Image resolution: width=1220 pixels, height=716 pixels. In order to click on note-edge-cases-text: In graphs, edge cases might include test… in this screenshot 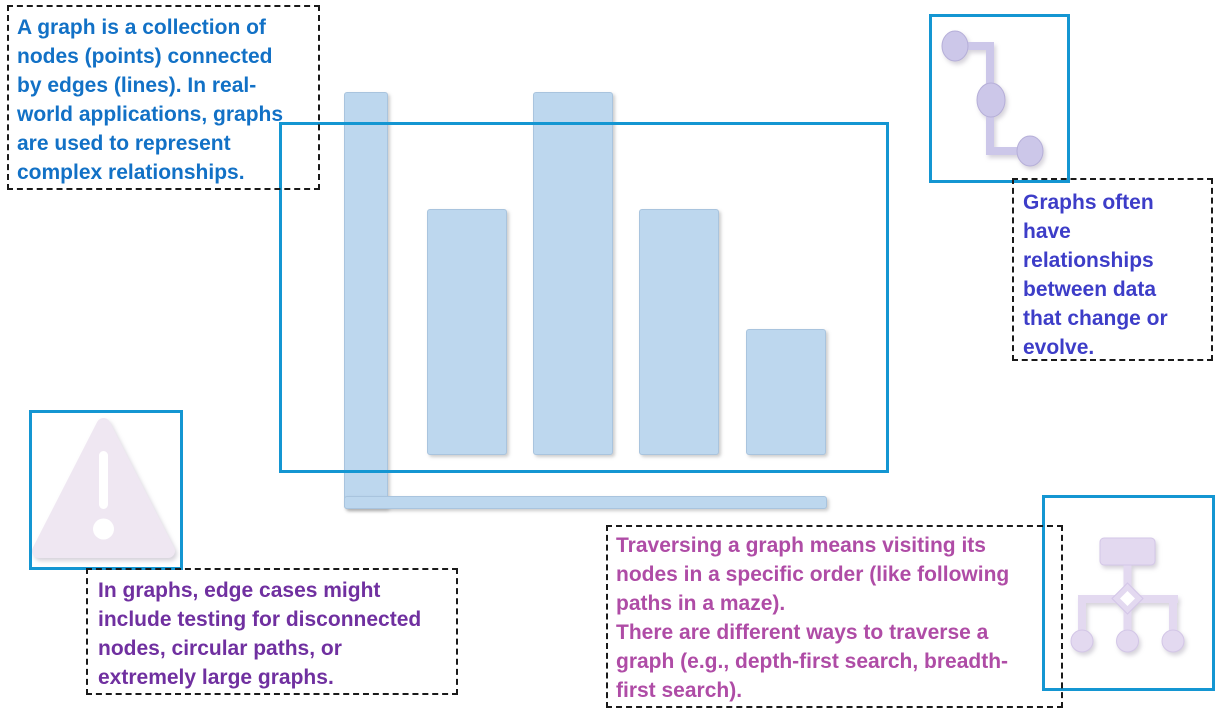, I will do `click(260, 634)`.